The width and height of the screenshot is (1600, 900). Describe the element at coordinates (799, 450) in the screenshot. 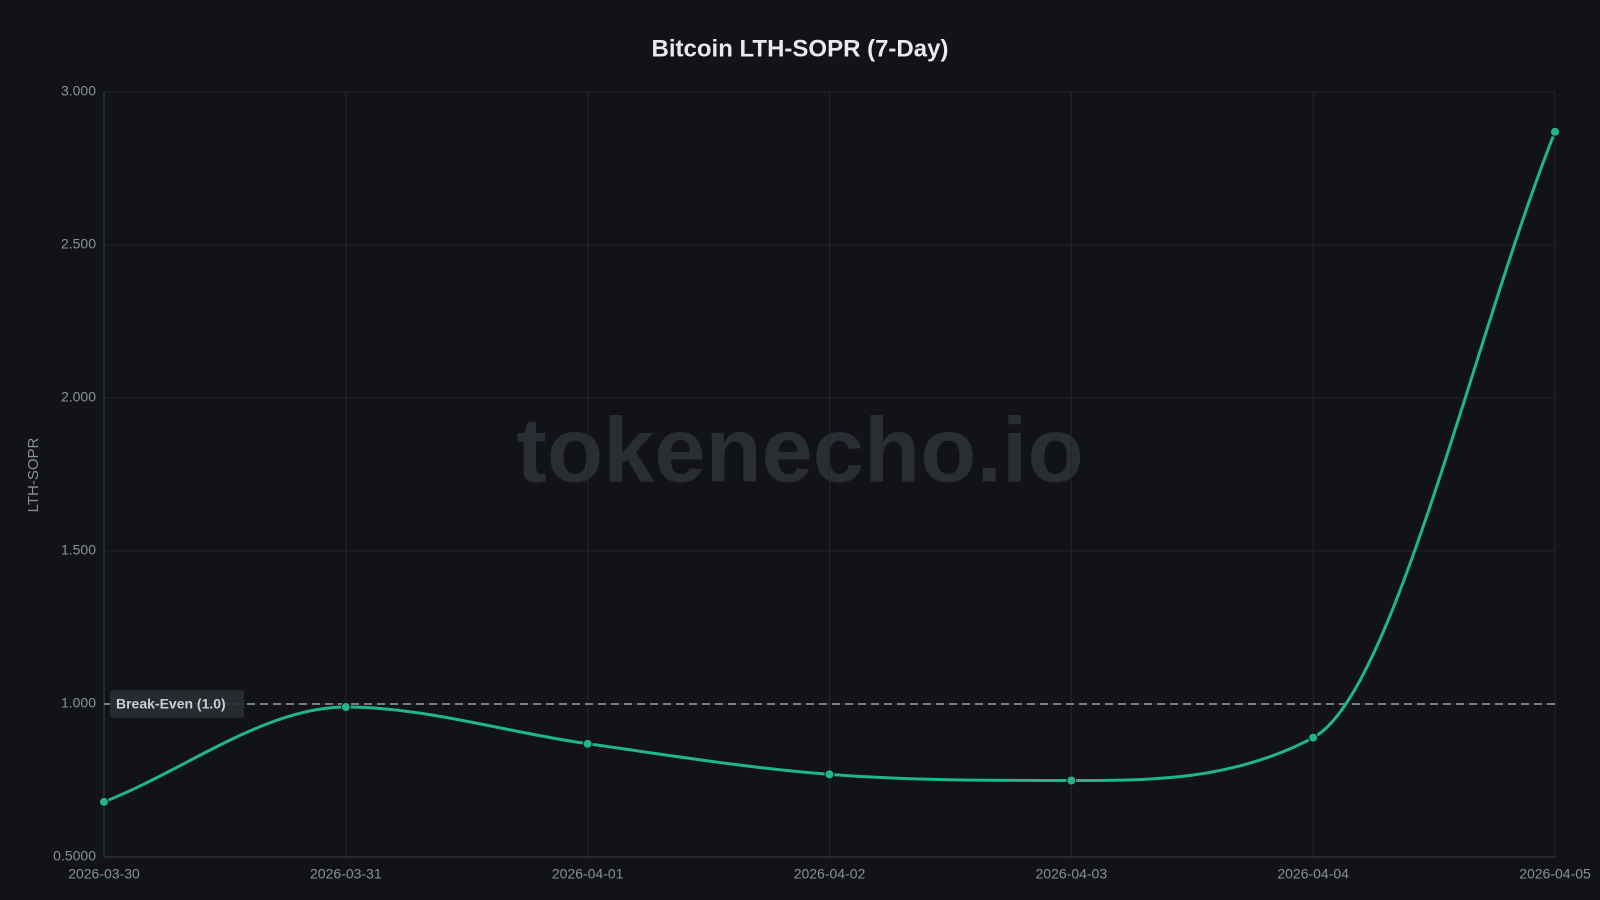

I see `watermark: tokenecho.io` at that location.